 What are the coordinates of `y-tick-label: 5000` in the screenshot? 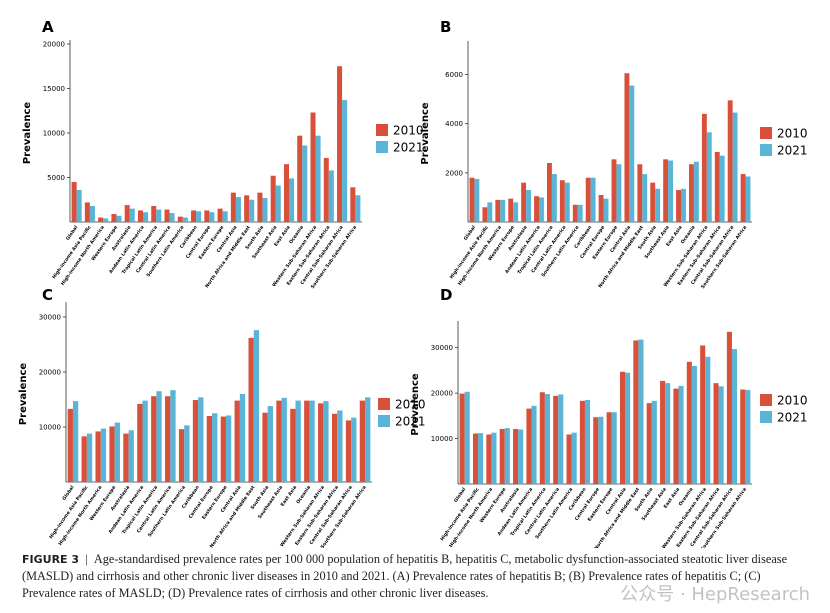 It's located at (56, 178).